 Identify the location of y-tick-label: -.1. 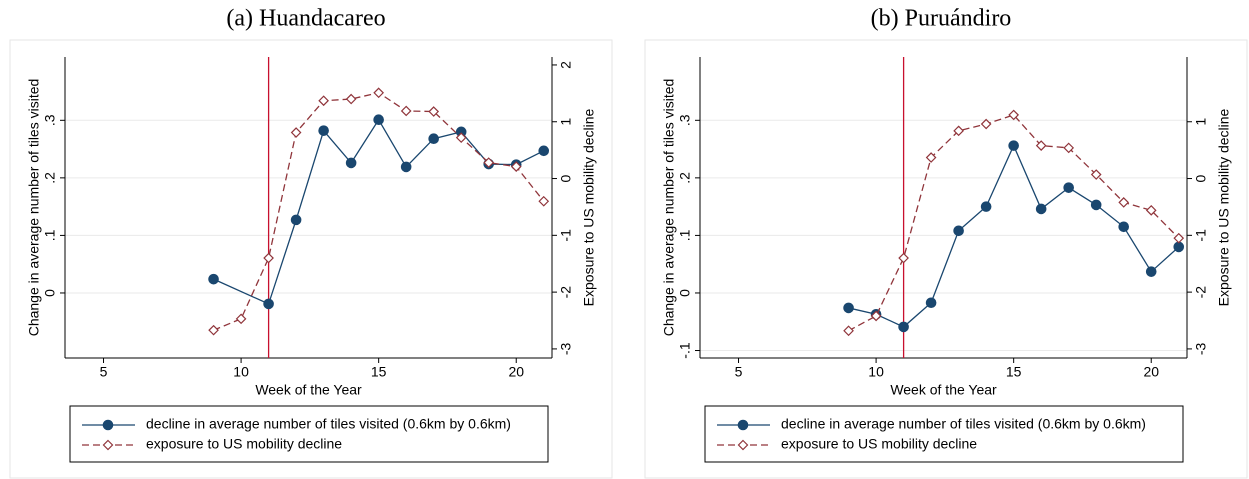
(685, 350).